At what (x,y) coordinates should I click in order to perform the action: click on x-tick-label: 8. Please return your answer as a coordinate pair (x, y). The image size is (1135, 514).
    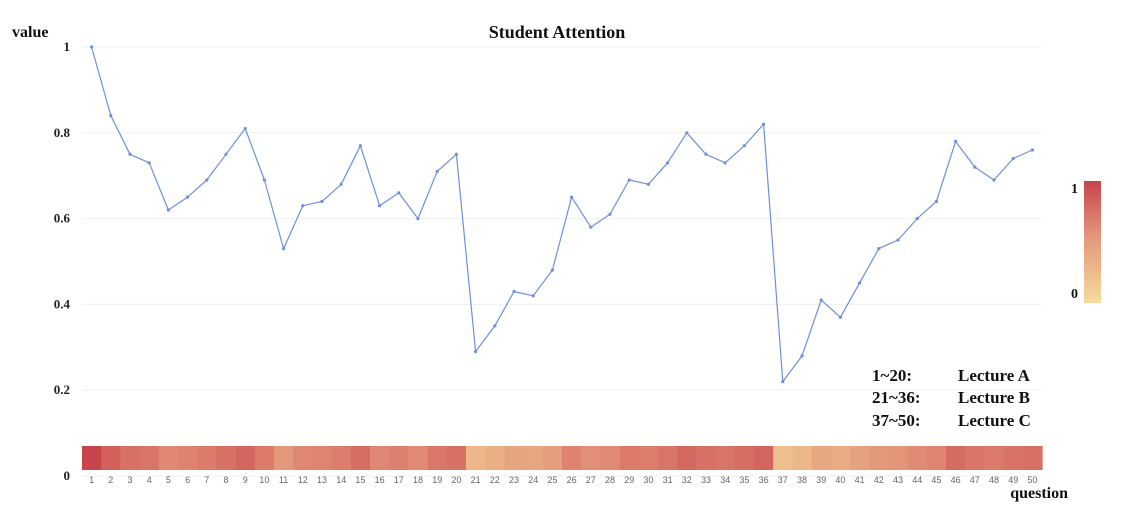
    Looking at the image, I should click on (225, 480).